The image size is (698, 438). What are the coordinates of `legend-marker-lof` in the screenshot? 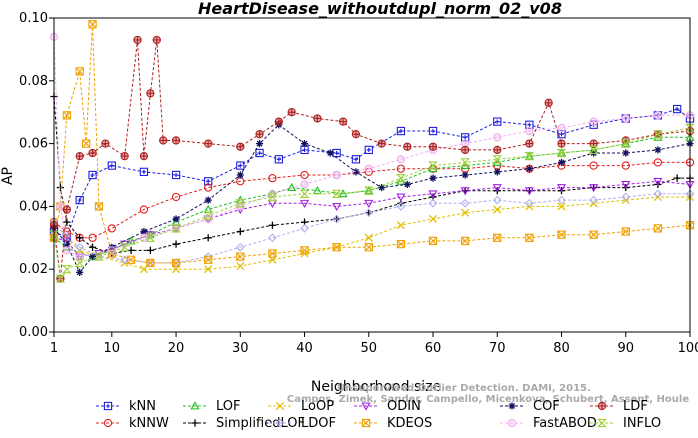 It's located at (195, 405).